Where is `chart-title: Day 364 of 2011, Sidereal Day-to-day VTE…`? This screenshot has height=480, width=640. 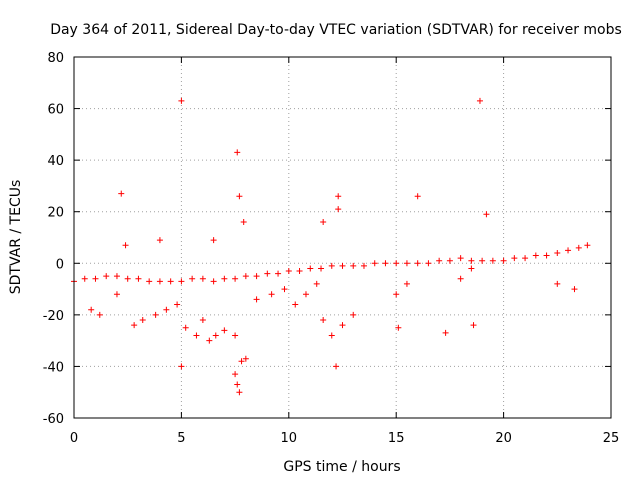 chart-title: Day 364 of 2011, Sidereal Day-to-day VTE… is located at coordinates (336, 30).